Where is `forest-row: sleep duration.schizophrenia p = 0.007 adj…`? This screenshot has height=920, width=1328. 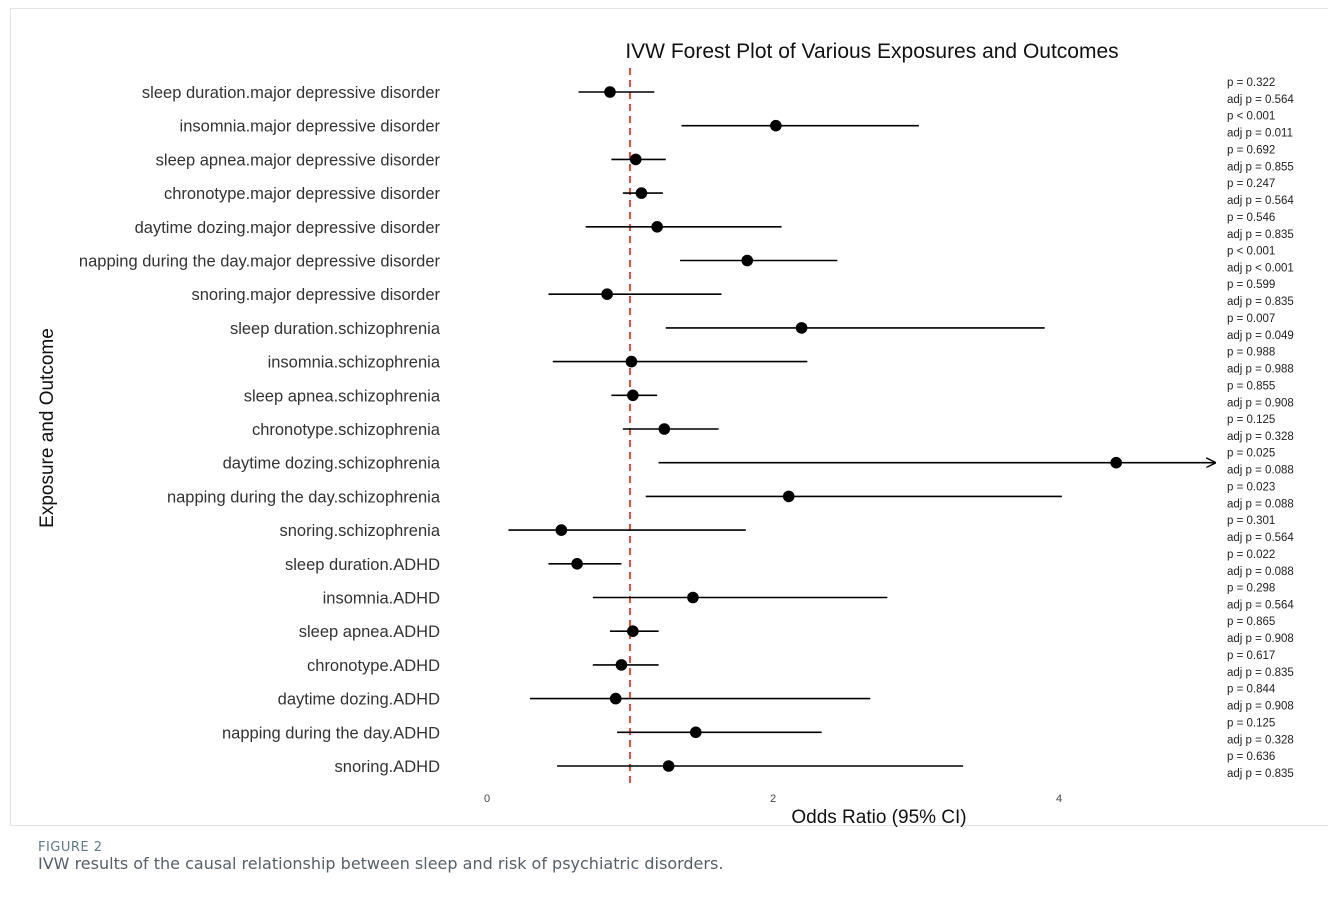
forest-row: sleep duration.schizophrenia p = 0.007 adj… is located at coordinates (762, 327).